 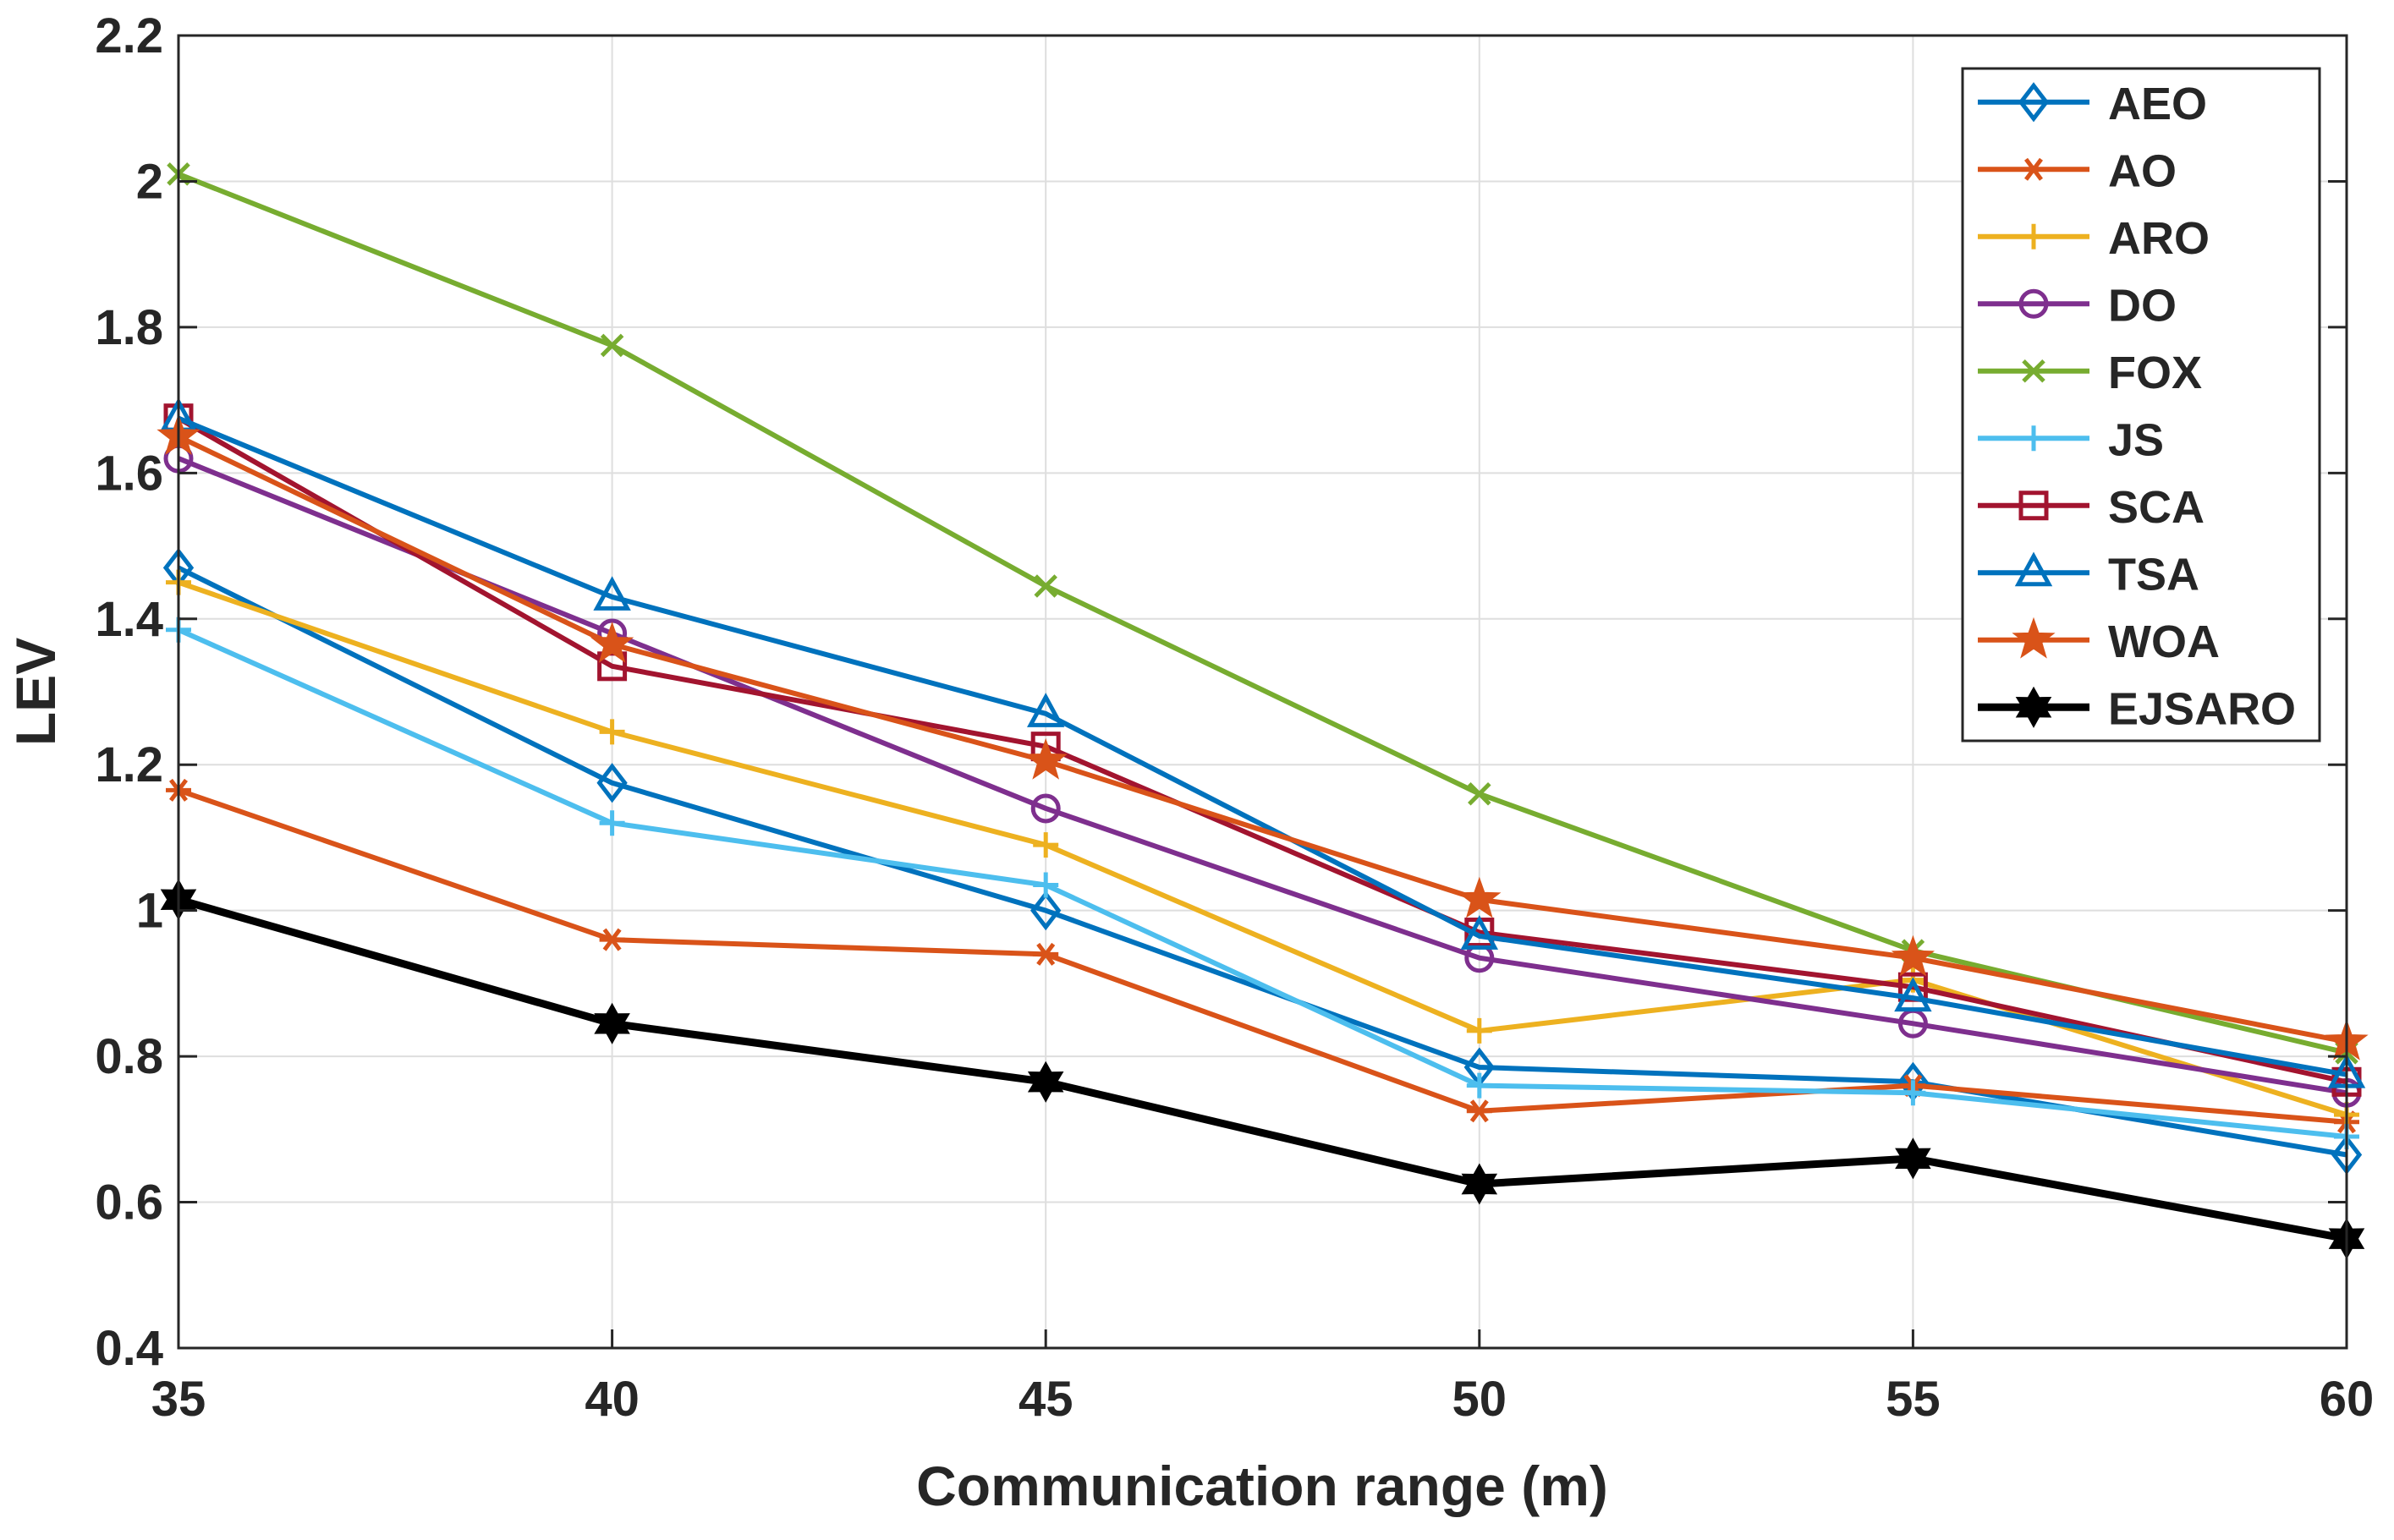 I want to click on legend-marker-do, so click(x=2033, y=304).